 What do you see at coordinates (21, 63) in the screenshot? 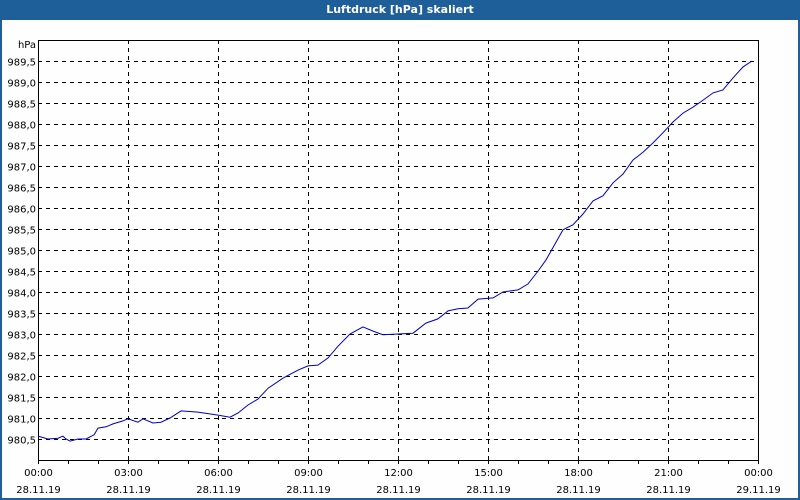
I see `y-tick-label: 989,5` at bounding box center [21, 63].